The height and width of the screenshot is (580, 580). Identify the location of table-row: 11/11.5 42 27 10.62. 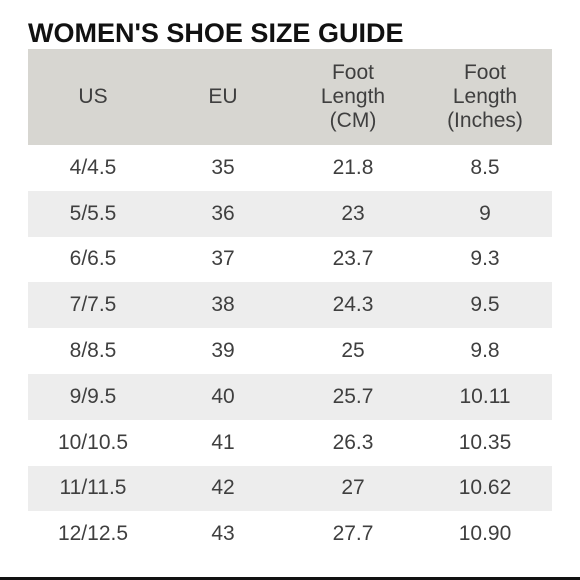
(290, 488).